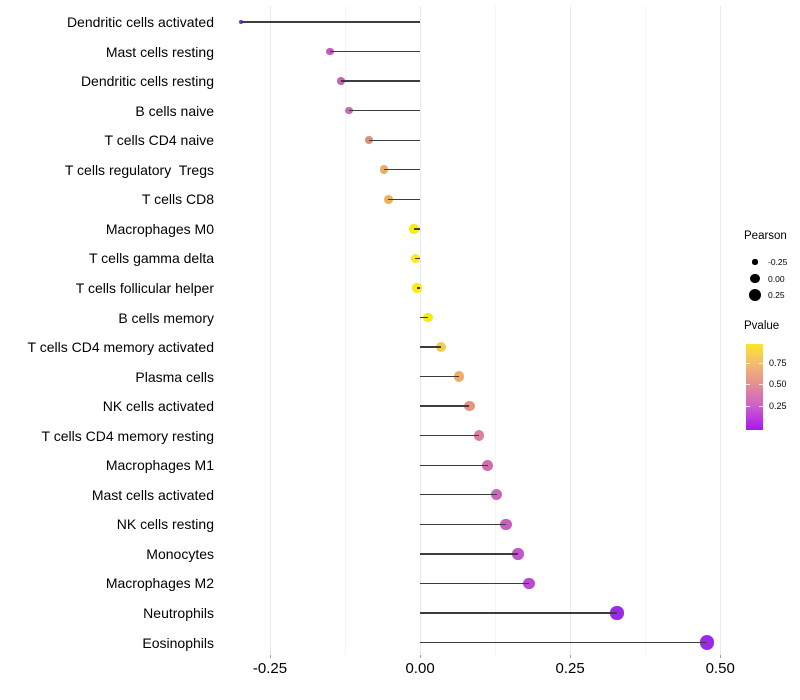 The width and height of the screenshot is (800, 700). Describe the element at coordinates (180, 553) in the screenshot. I see `category-label: Monocytes` at that location.